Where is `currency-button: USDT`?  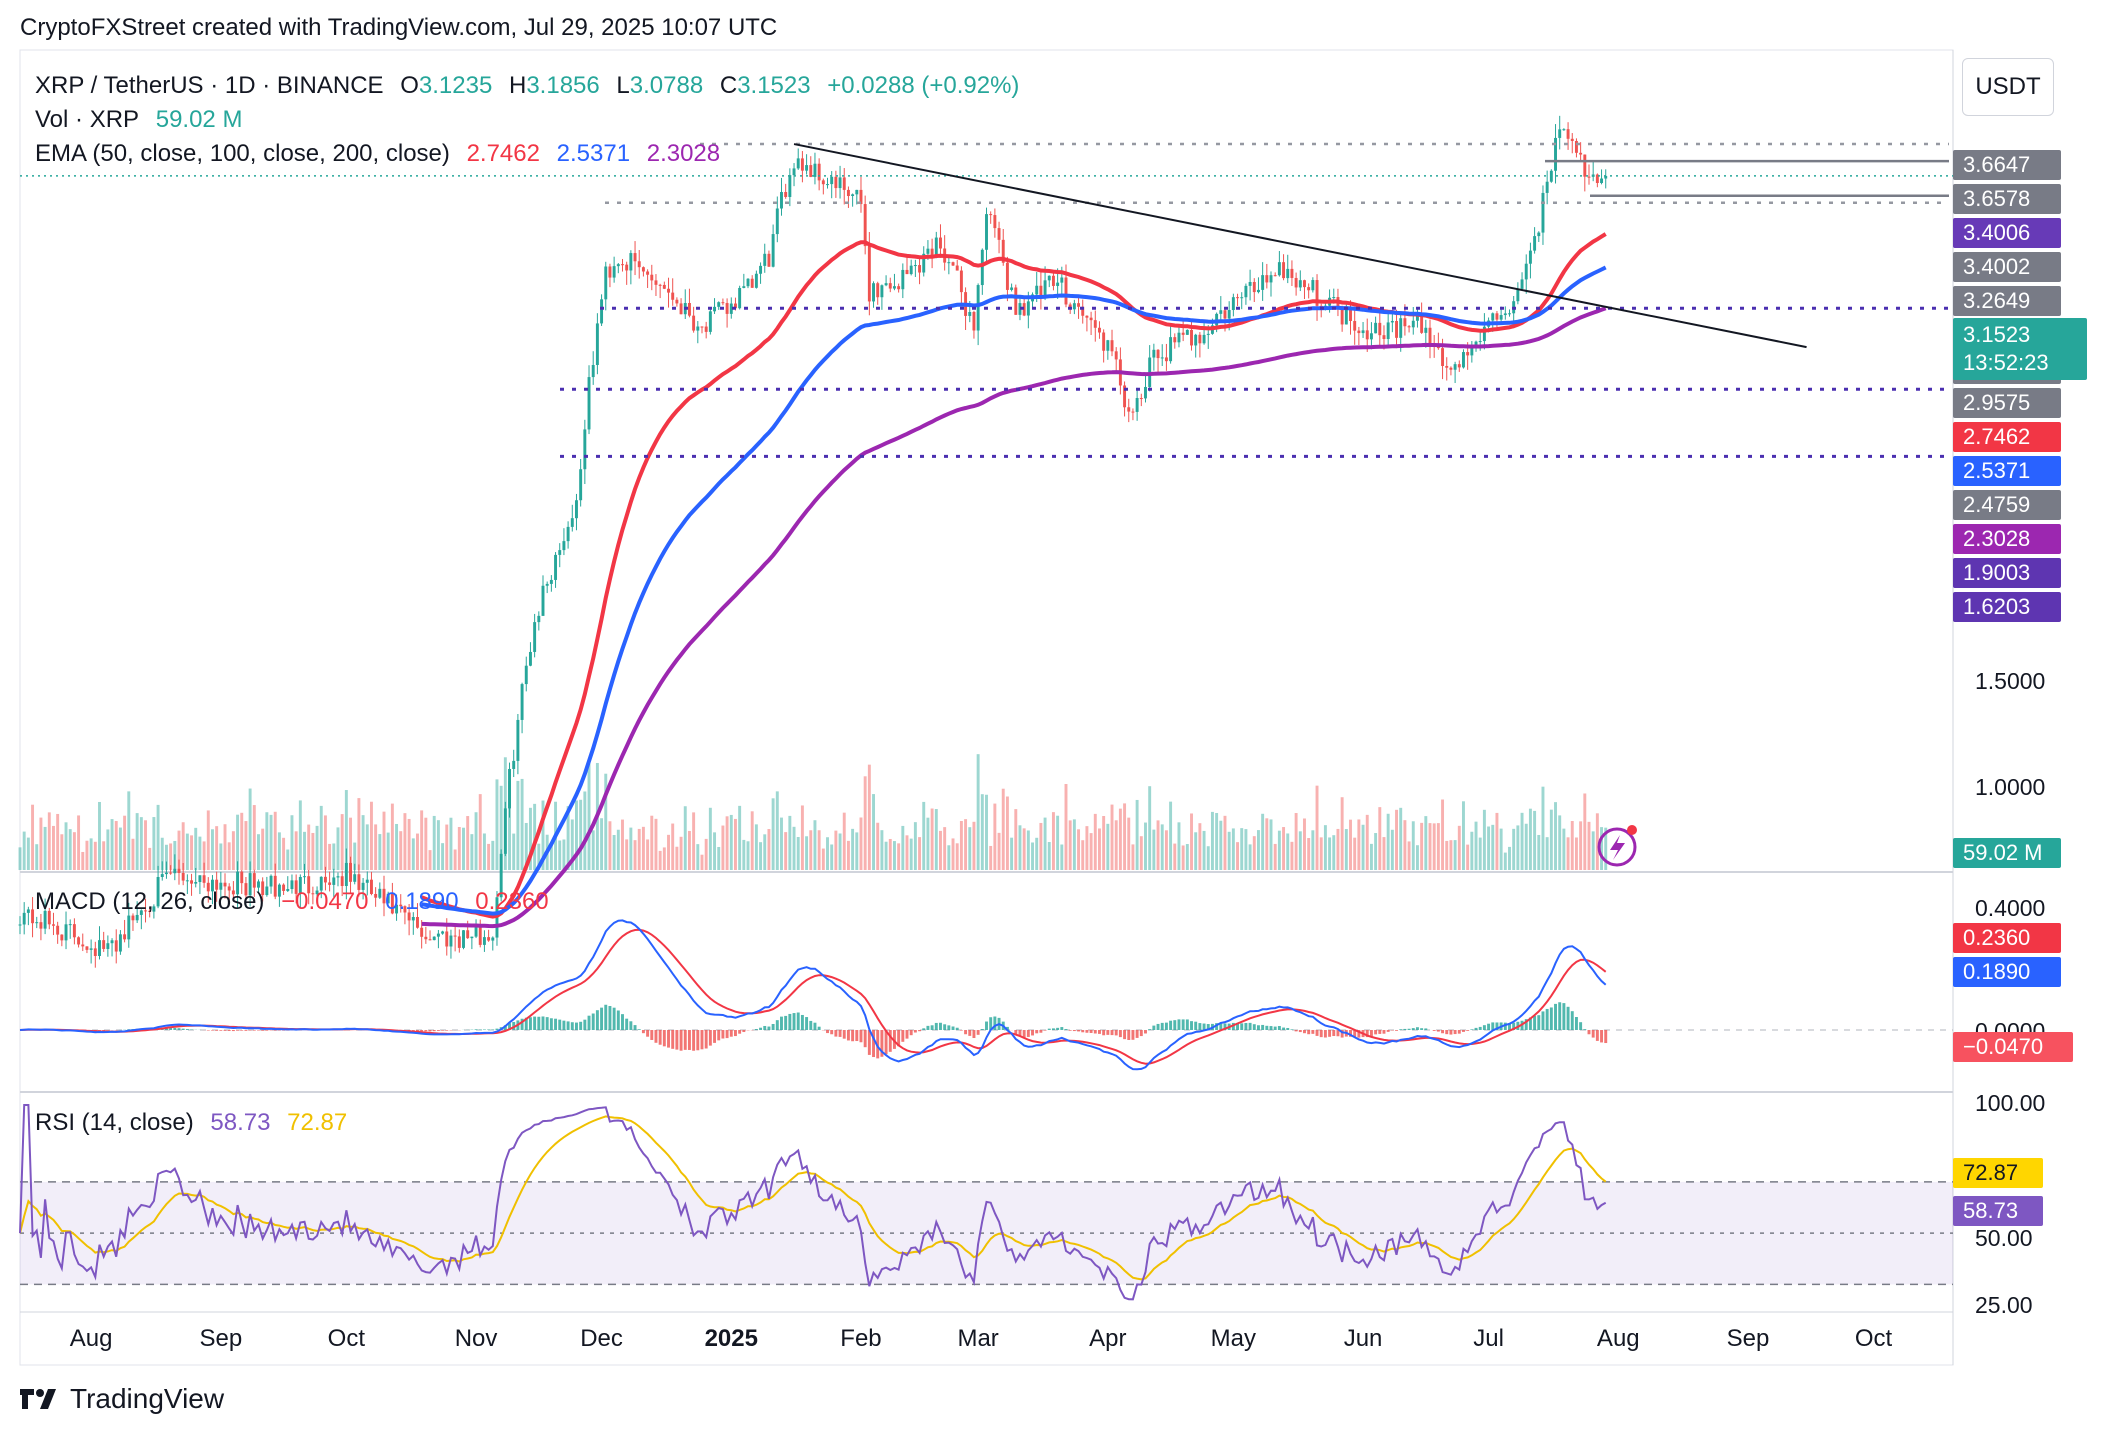
currency-button: USDT is located at coordinates (2008, 87).